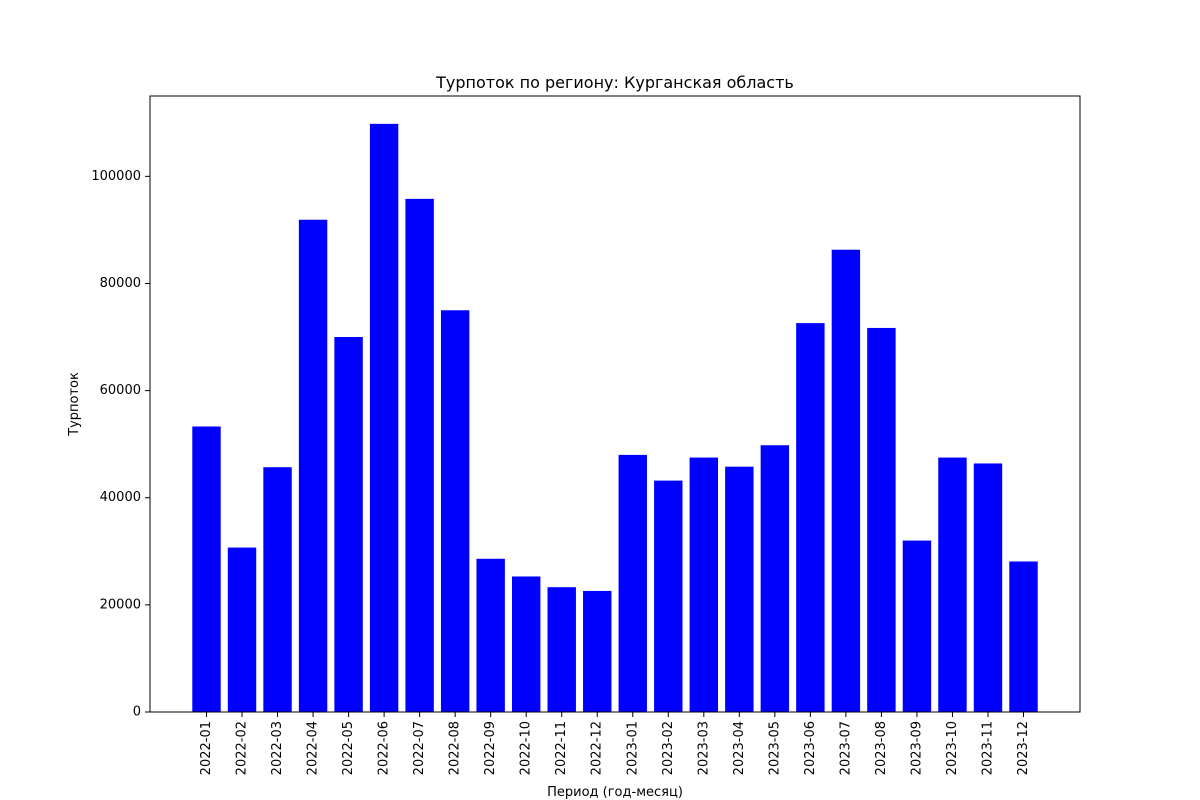  I want to click on x-axis-label: Период (год-месяц), so click(615, 792).